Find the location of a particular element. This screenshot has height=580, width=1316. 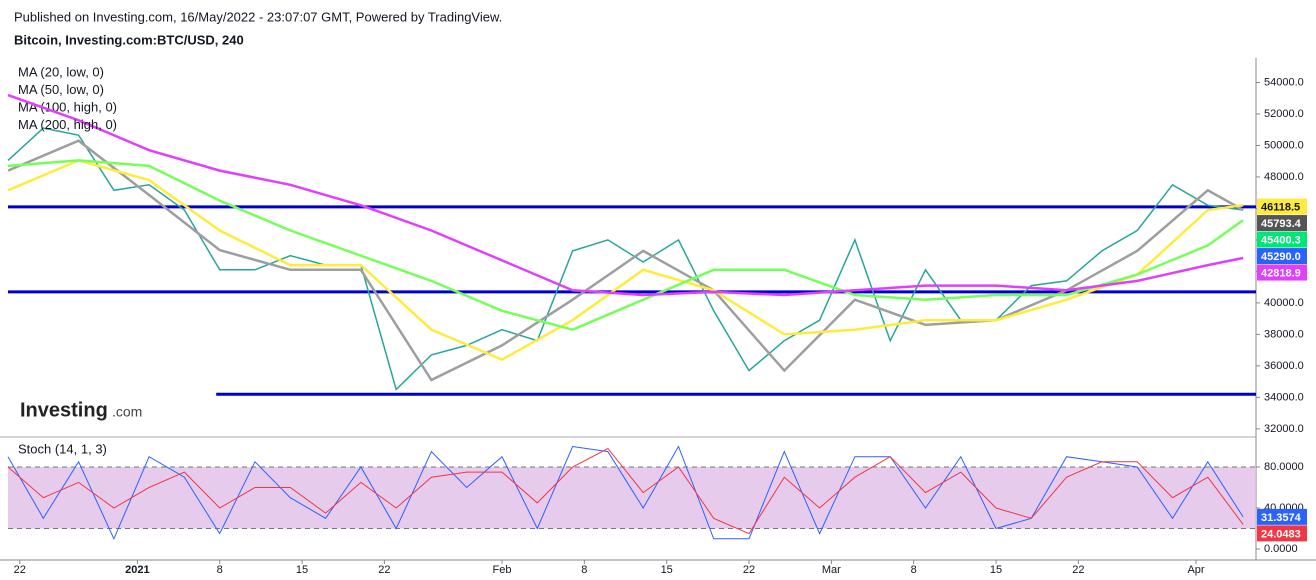

y-tick-label: 52000.0 is located at coordinates (1284, 114).